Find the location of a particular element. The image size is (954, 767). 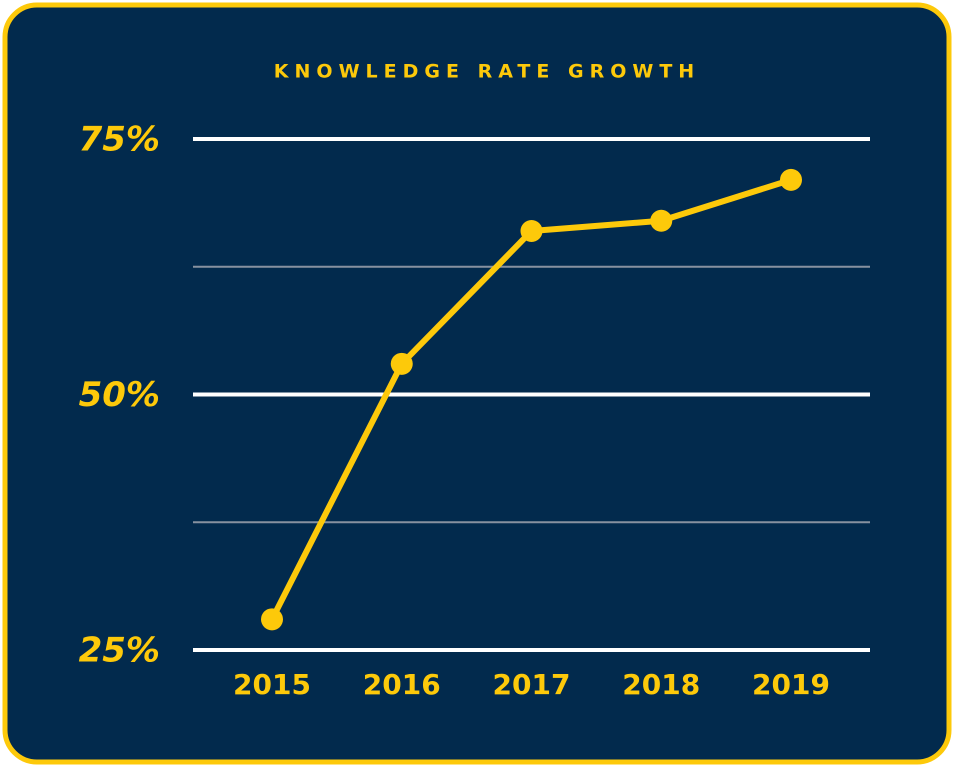

y-tick-label: 75% is located at coordinates (119, 140).